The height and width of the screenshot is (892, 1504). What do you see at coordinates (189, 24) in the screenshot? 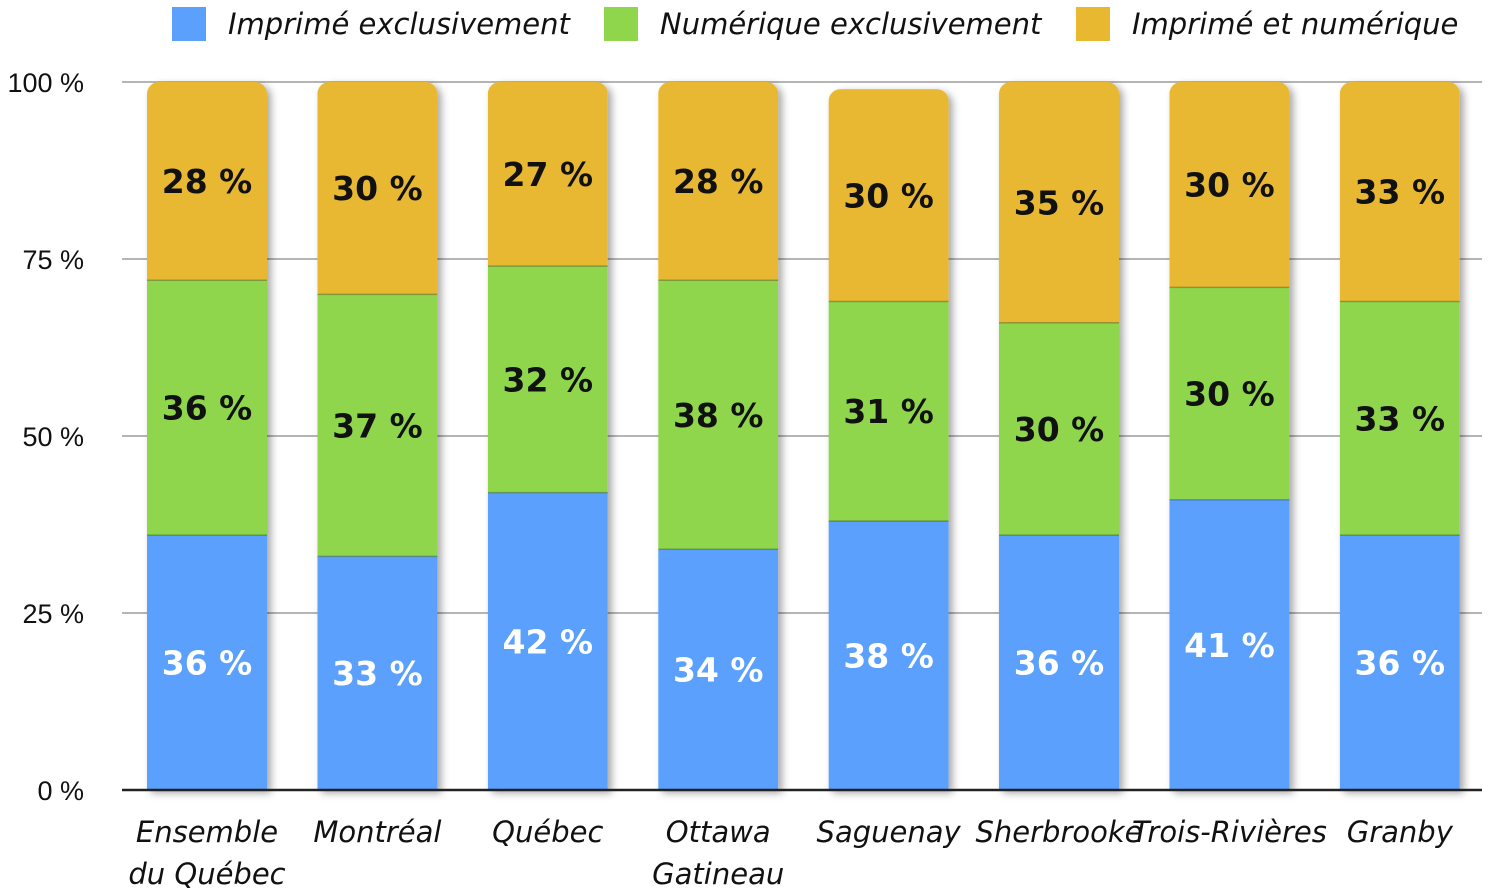
I see `legend-swatch-print-only` at bounding box center [189, 24].